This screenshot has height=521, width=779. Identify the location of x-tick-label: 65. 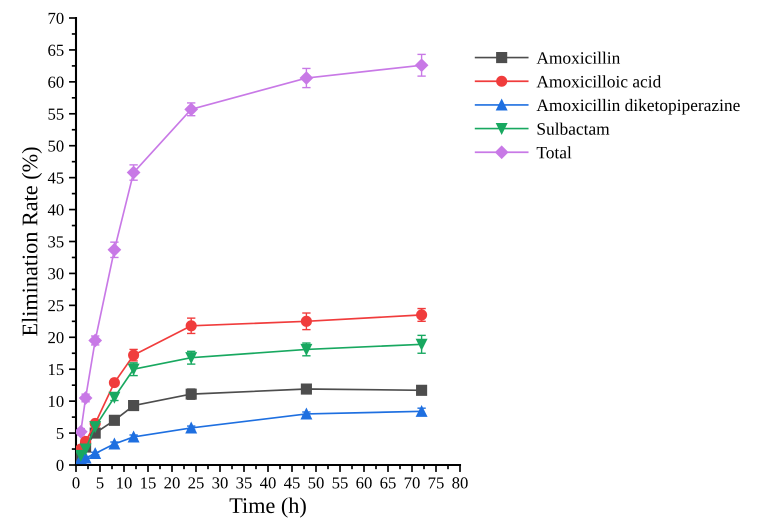
(388, 483).